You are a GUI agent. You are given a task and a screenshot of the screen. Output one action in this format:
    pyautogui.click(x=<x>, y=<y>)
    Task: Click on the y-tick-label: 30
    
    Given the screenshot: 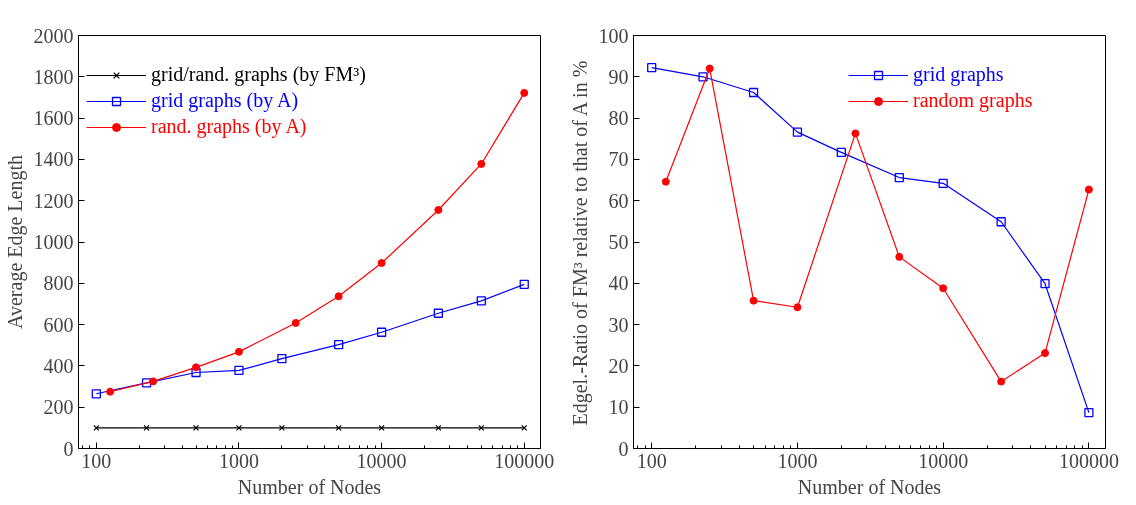 What is the action you would take?
    pyautogui.click(x=618, y=324)
    